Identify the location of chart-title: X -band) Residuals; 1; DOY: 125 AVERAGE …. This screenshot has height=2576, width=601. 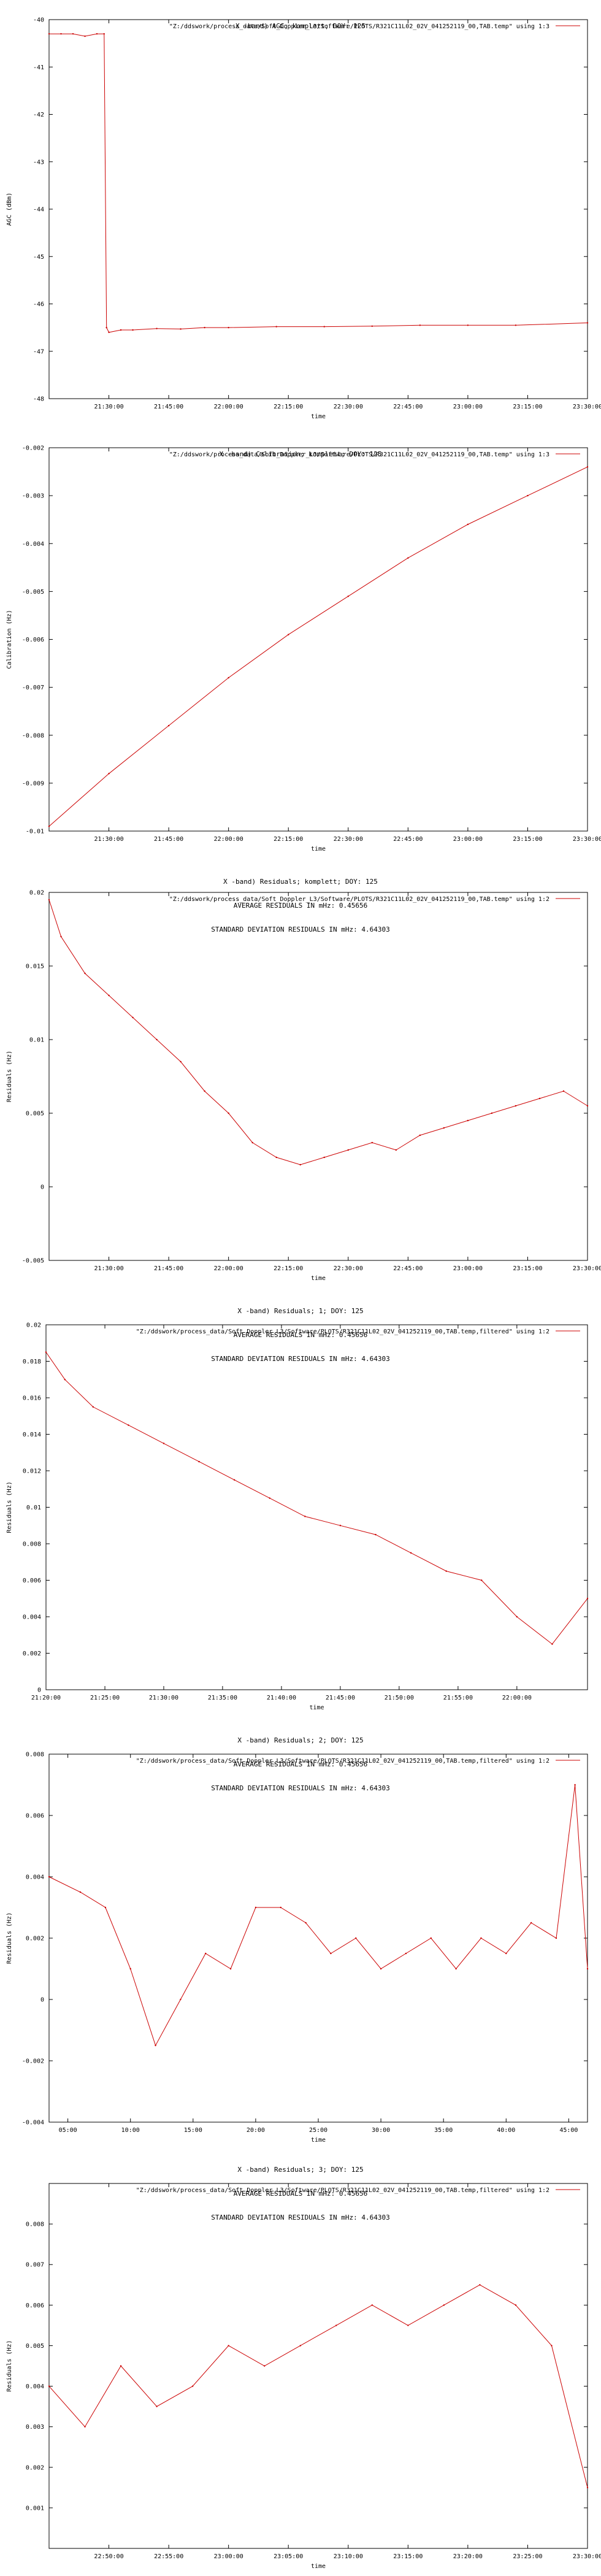
(301, 1335).